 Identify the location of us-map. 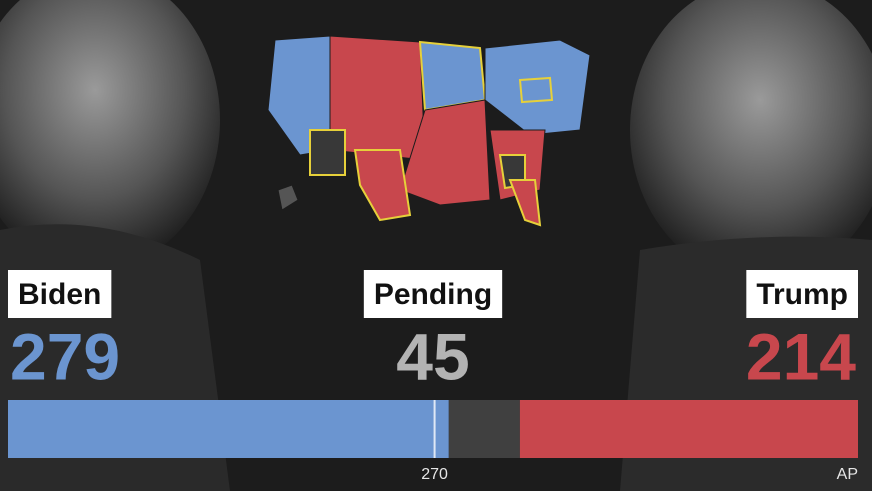
(429, 131).